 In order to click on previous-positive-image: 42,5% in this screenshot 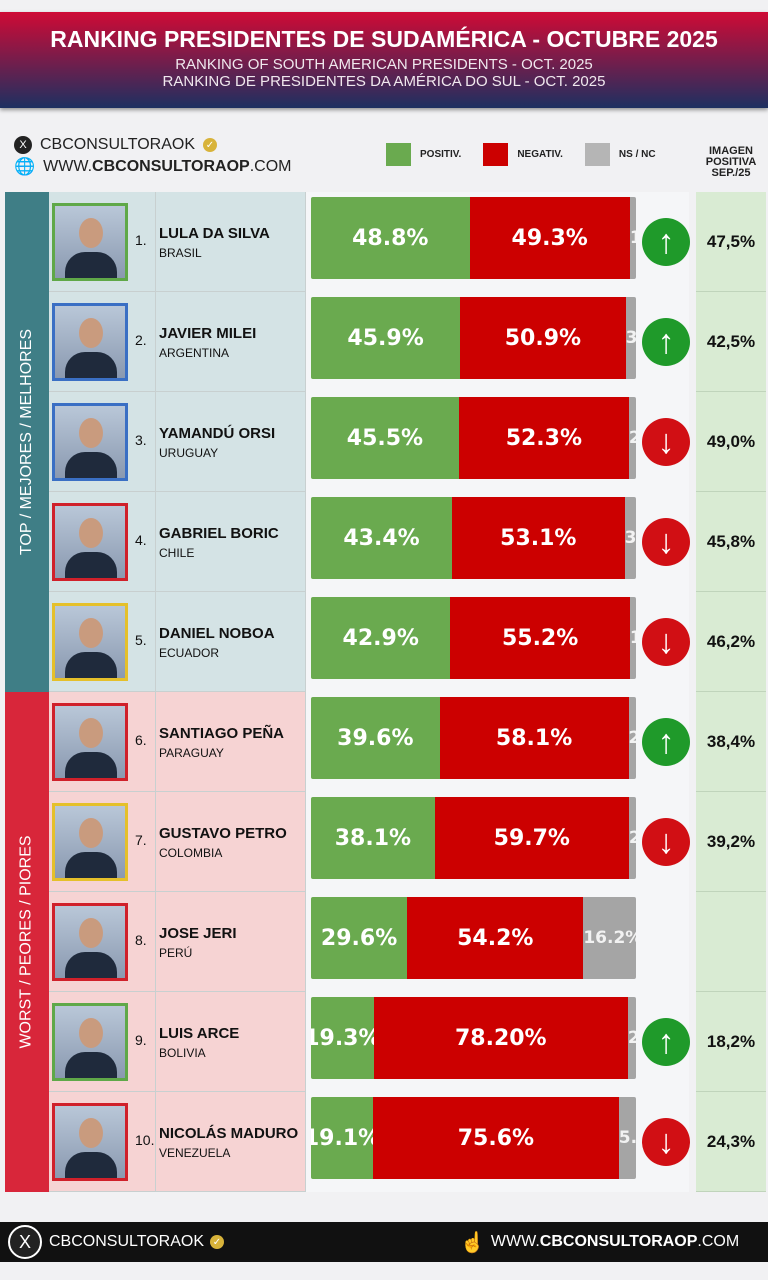, I will do `click(731, 342)`.